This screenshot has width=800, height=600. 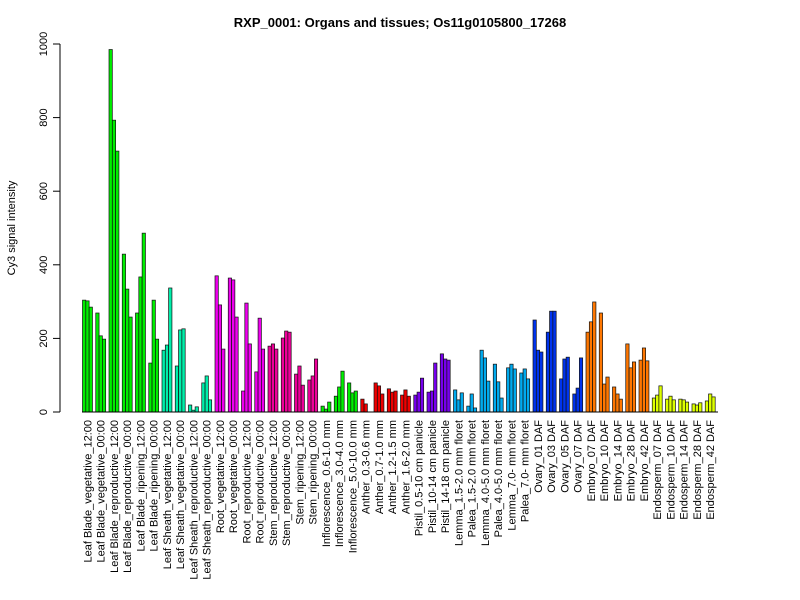 What do you see at coordinates (711, 470) in the screenshot?
I see `x-tick-label: Endosperm_42 DAF` at bounding box center [711, 470].